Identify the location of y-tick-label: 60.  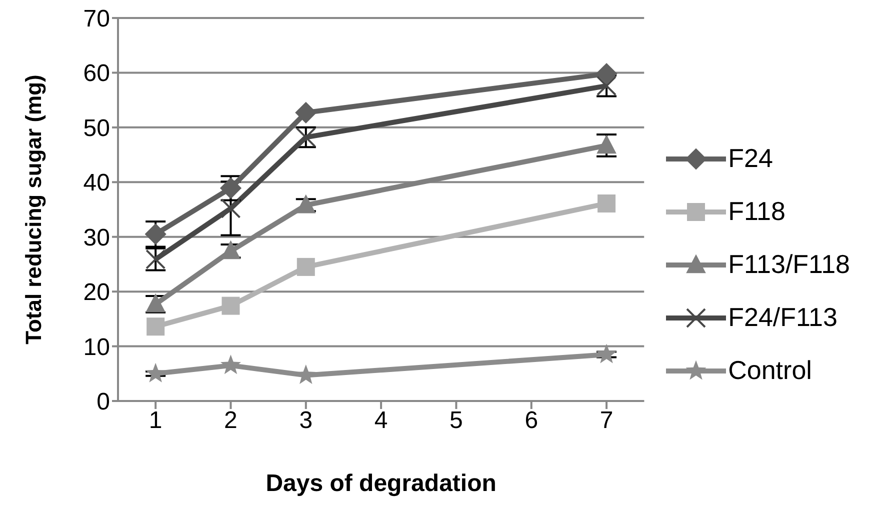
(96, 74).